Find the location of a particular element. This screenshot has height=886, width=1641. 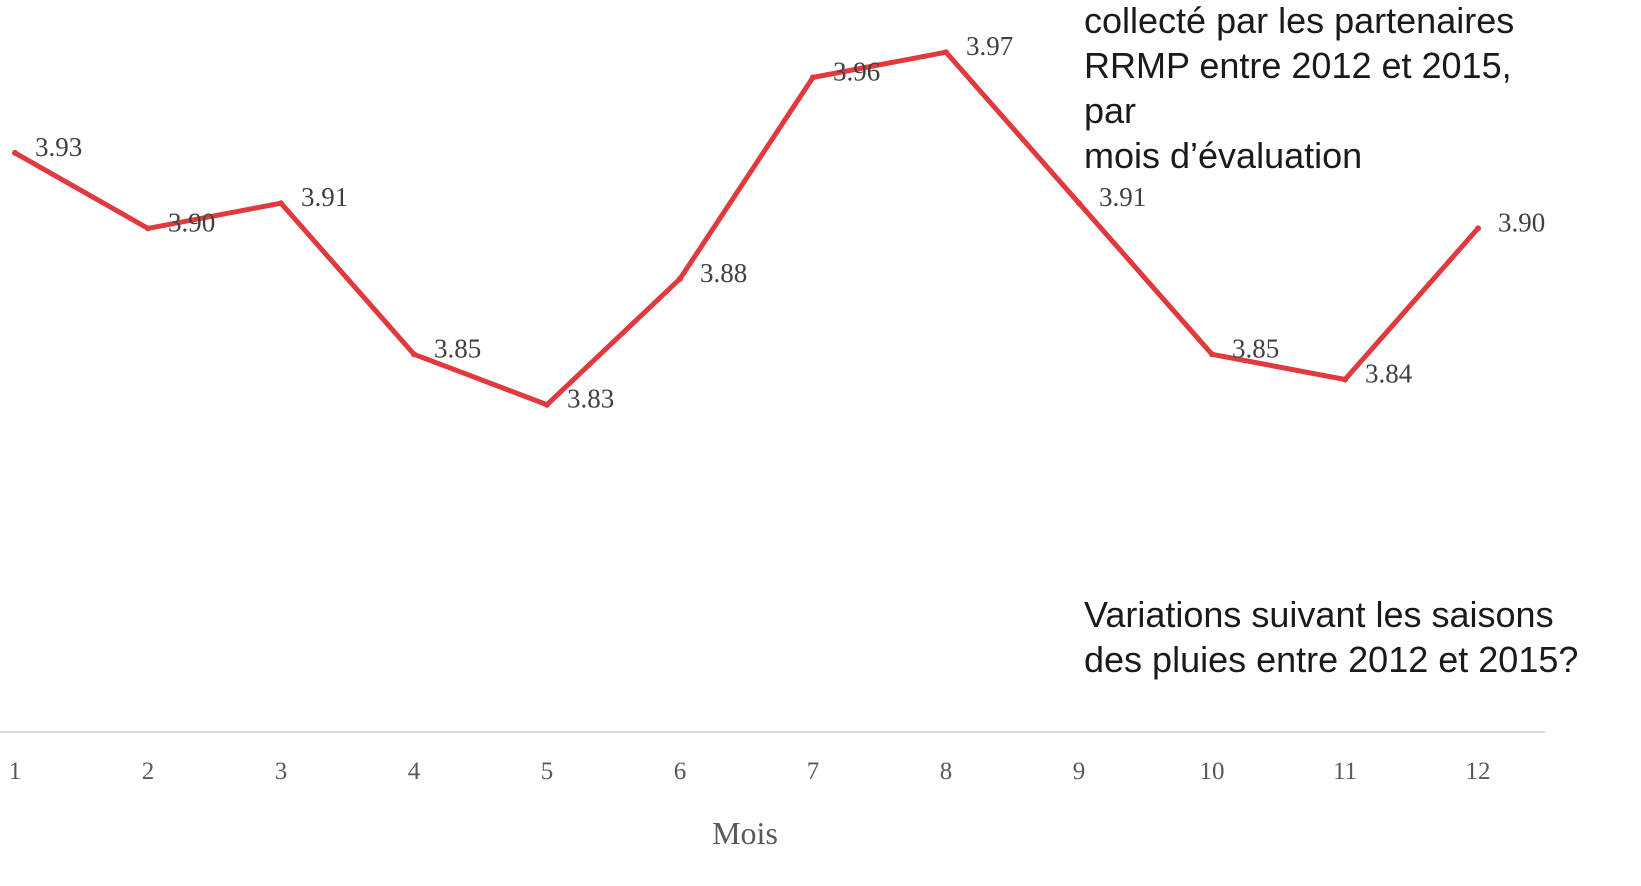

data-label: 3.96 is located at coordinates (856, 71).